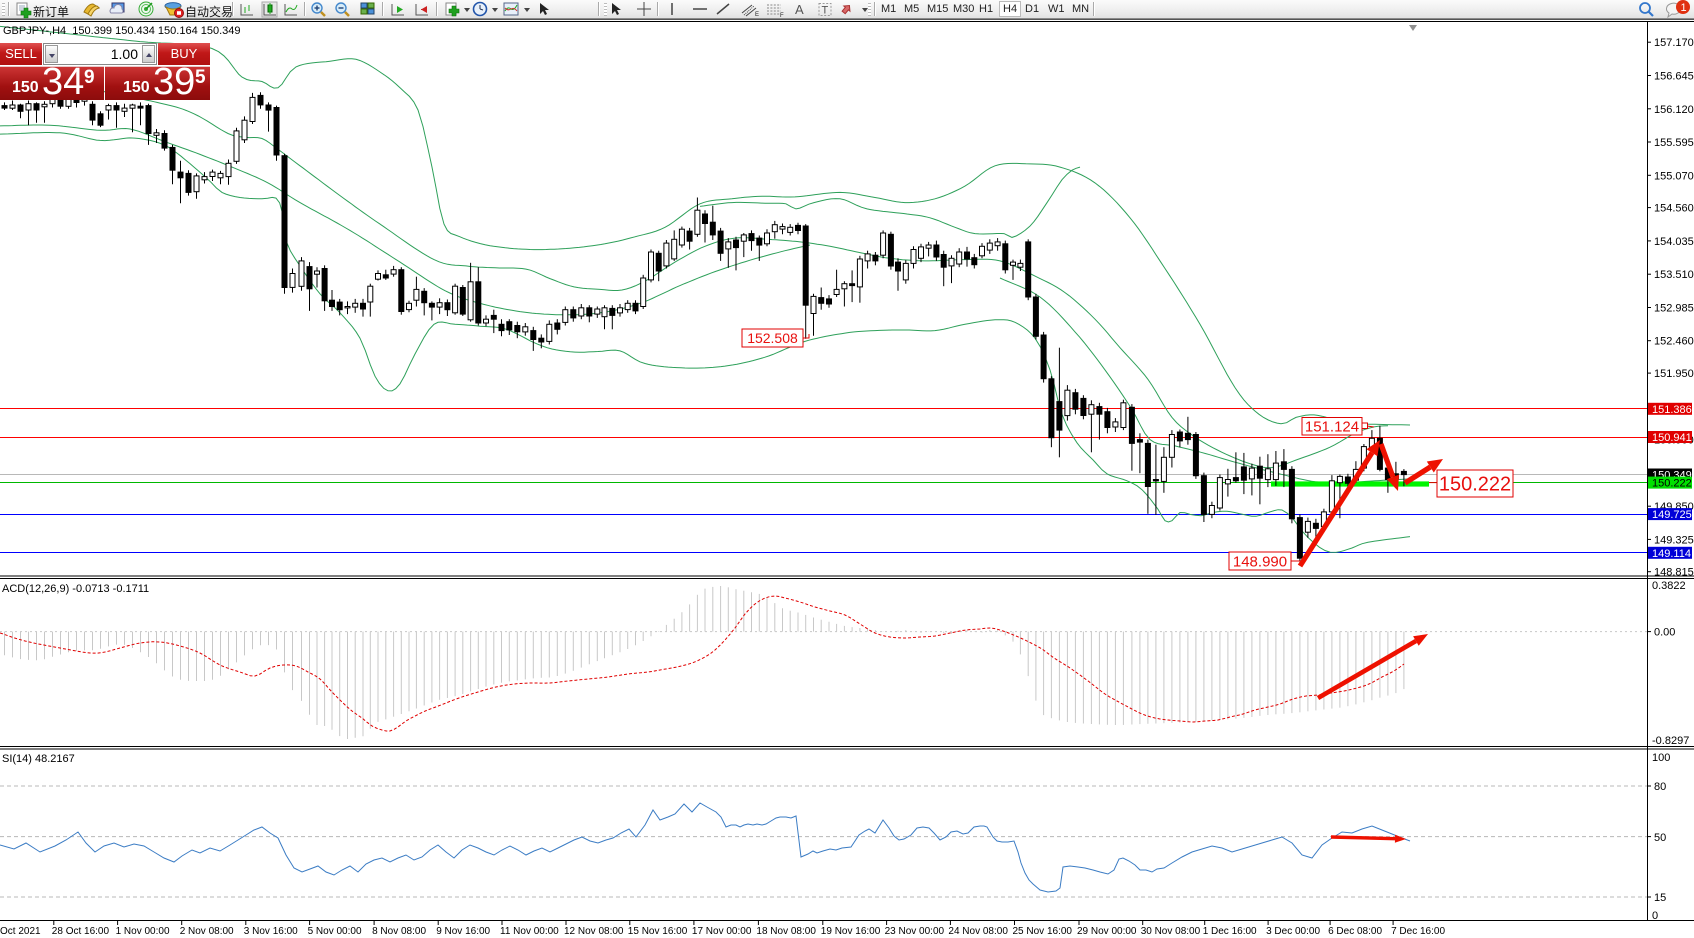 This screenshot has height=938, width=1694. Describe the element at coordinates (399, 931) in the screenshot. I see `svg-text: 8 Nov 08:00` at that location.